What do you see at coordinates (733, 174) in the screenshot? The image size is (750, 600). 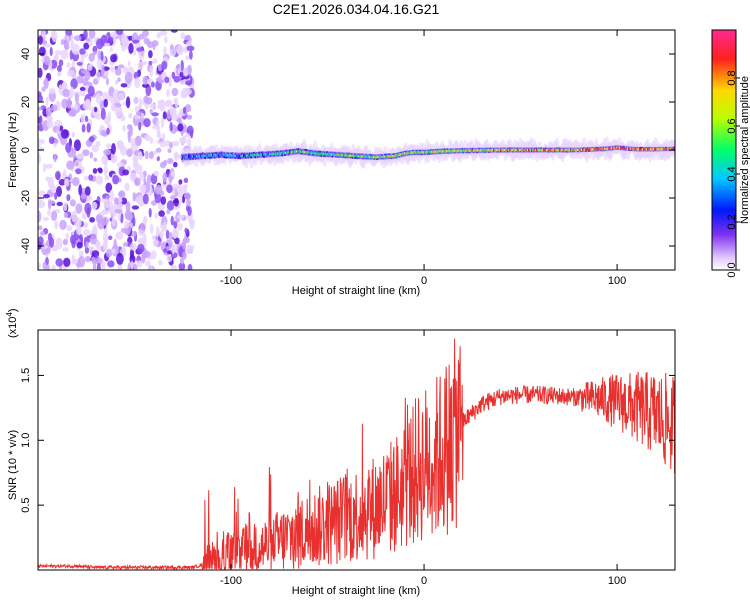 I see `colorbar-ticks: 0.0 0.2 0.4 0.6 0.8` at bounding box center [733, 174].